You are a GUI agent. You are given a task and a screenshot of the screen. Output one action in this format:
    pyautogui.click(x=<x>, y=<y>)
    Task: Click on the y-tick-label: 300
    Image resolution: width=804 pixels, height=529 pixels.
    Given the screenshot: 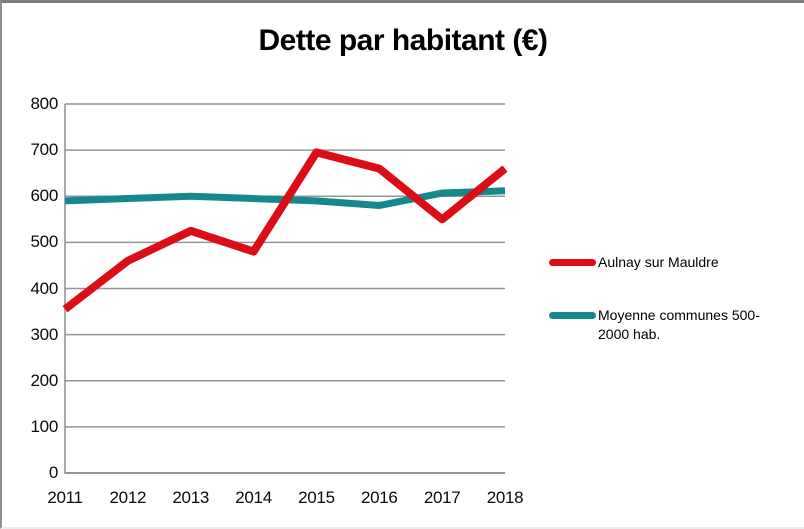 What is the action you would take?
    pyautogui.click(x=44, y=334)
    